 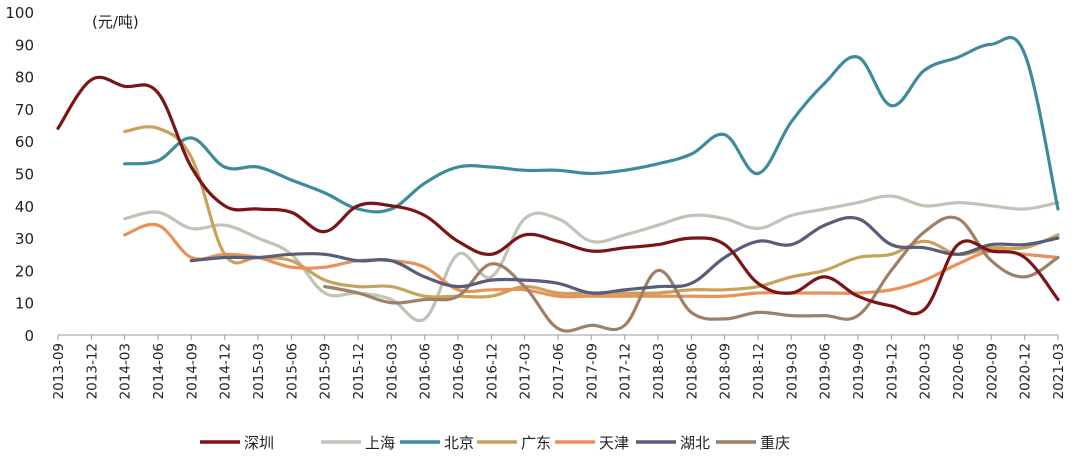 What do you see at coordinates (29, 336) in the screenshot?
I see `y-tick-label: 0` at bounding box center [29, 336].